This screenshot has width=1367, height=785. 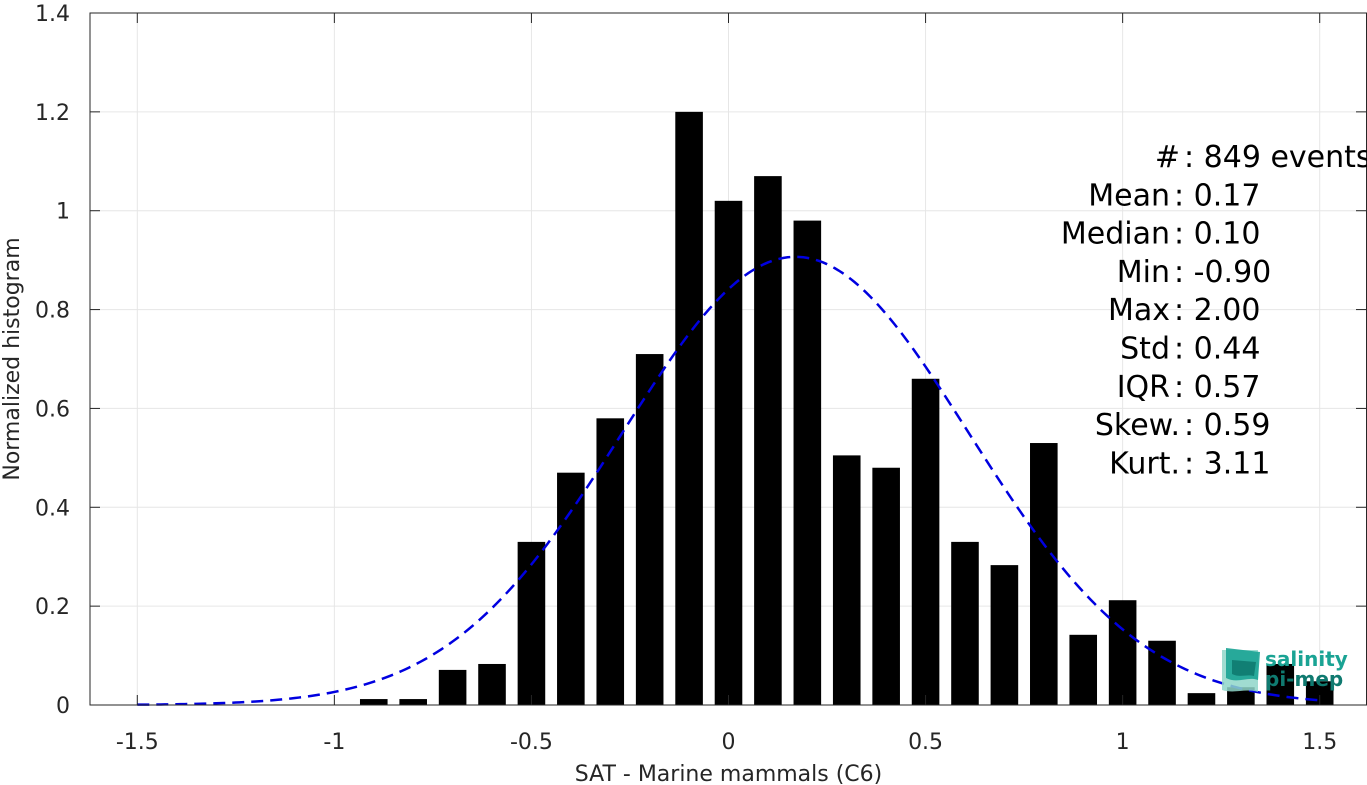 I want to click on logo-wave-icon, so click(x=1241, y=670).